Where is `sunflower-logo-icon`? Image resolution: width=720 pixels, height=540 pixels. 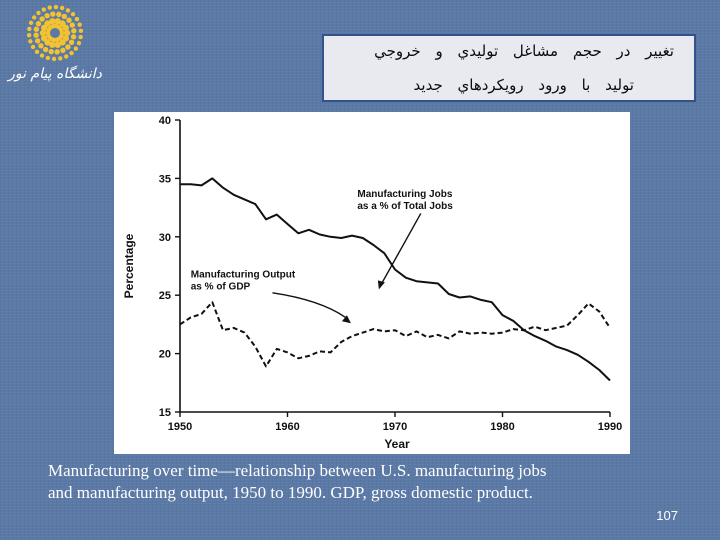
sunflower-logo-icon is located at coordinates (55, 33).